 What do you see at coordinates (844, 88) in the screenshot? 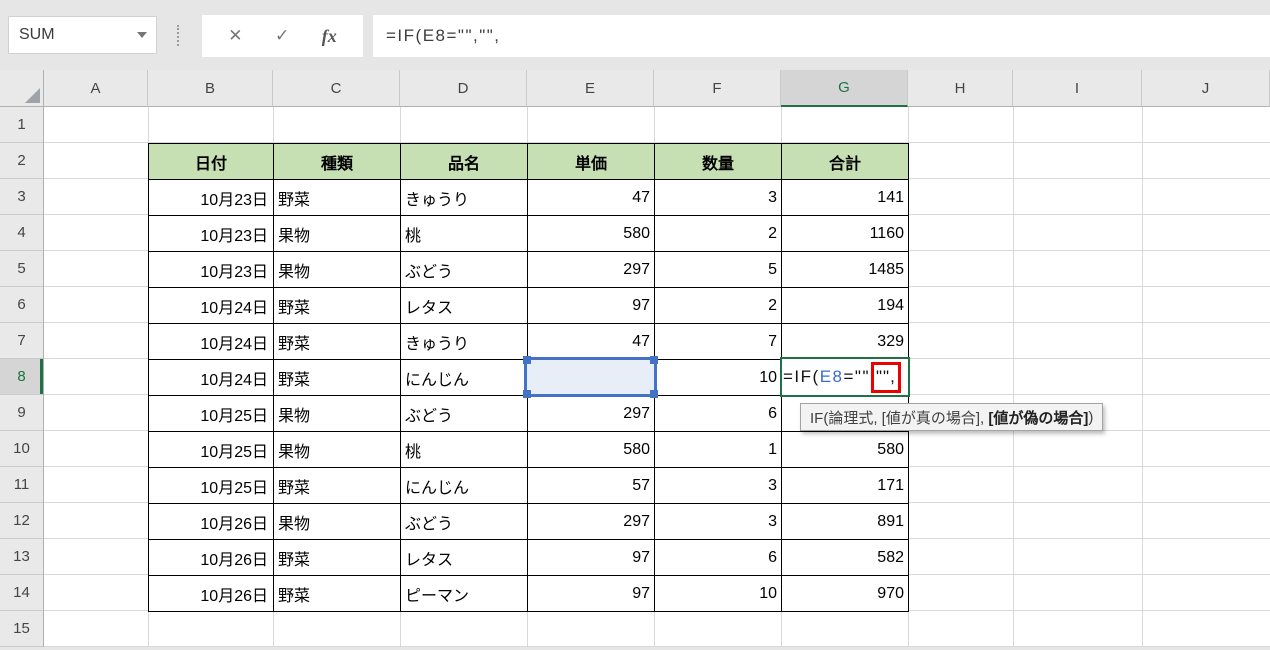
I see `column-header-g-active: G` at bounding box center [844, 88].